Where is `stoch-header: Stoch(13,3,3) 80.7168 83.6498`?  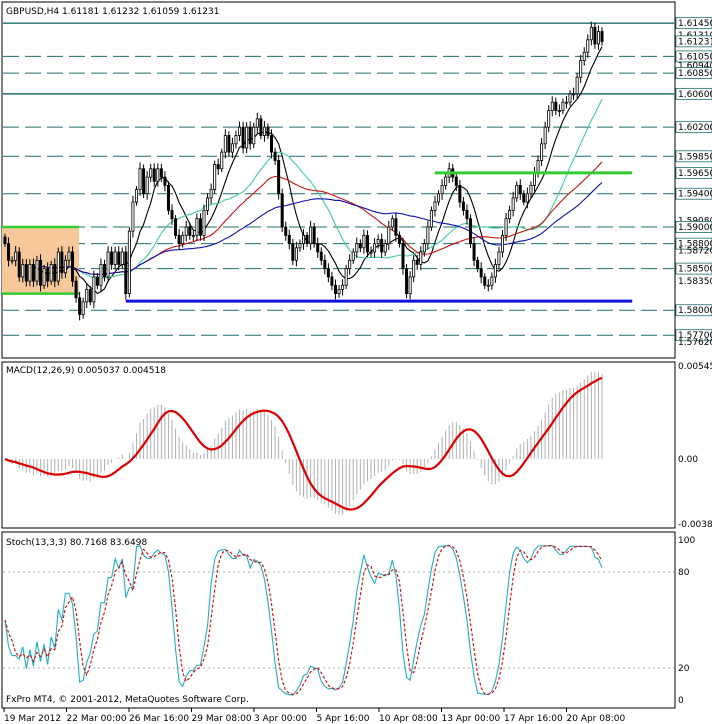 stoch-header: Stoch(13,3,3) 80.7168 83.6498 is located at coordinates (76, 543).